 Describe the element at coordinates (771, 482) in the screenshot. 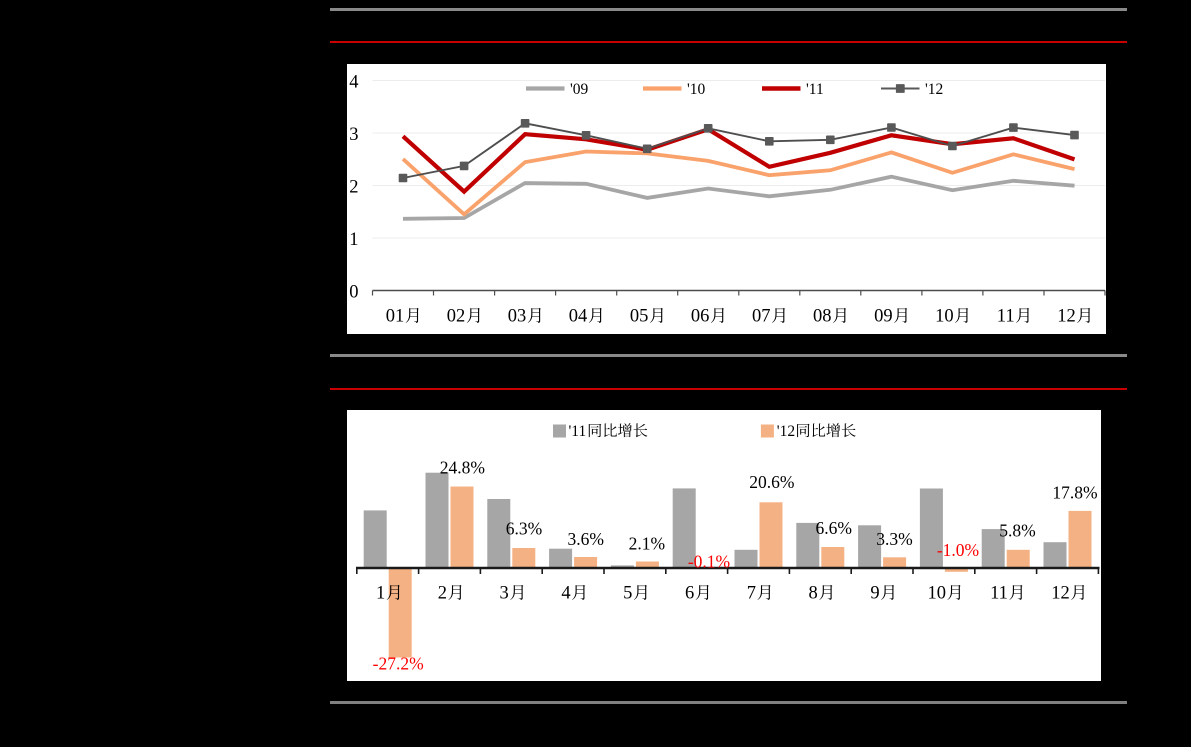

I see `svg-text: 20.6%` at that location.